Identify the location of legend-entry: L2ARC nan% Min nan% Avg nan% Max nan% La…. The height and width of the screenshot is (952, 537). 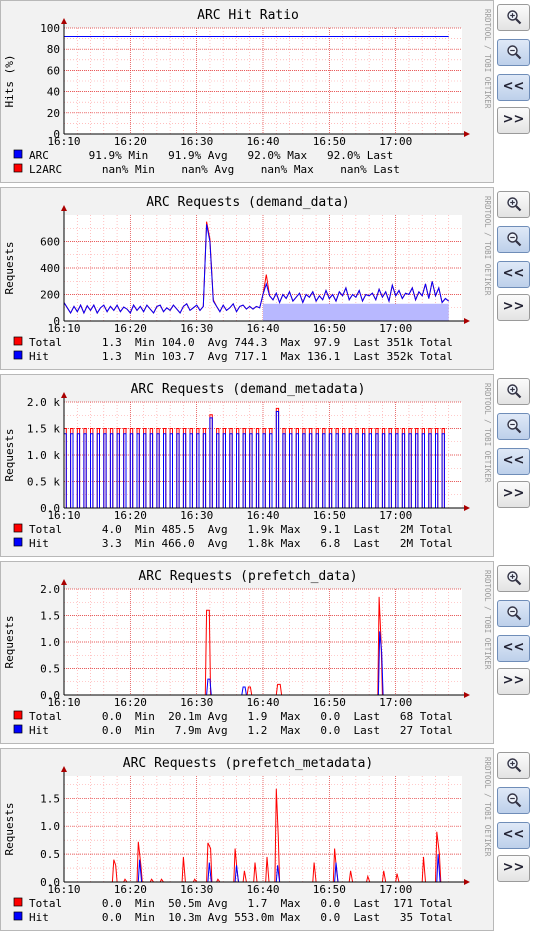
(214, 169).